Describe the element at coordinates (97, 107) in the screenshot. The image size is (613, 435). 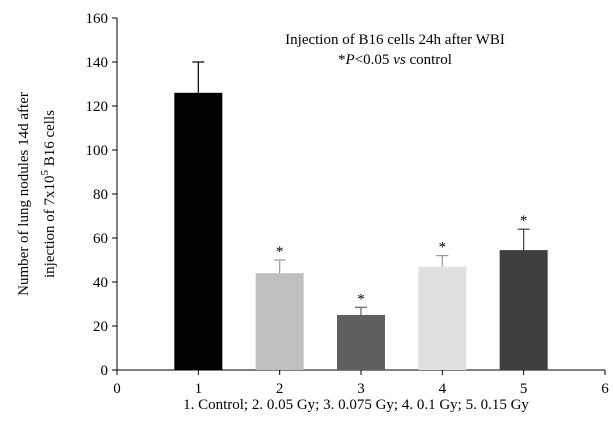
I see `y-tick-label: 120` at that location.